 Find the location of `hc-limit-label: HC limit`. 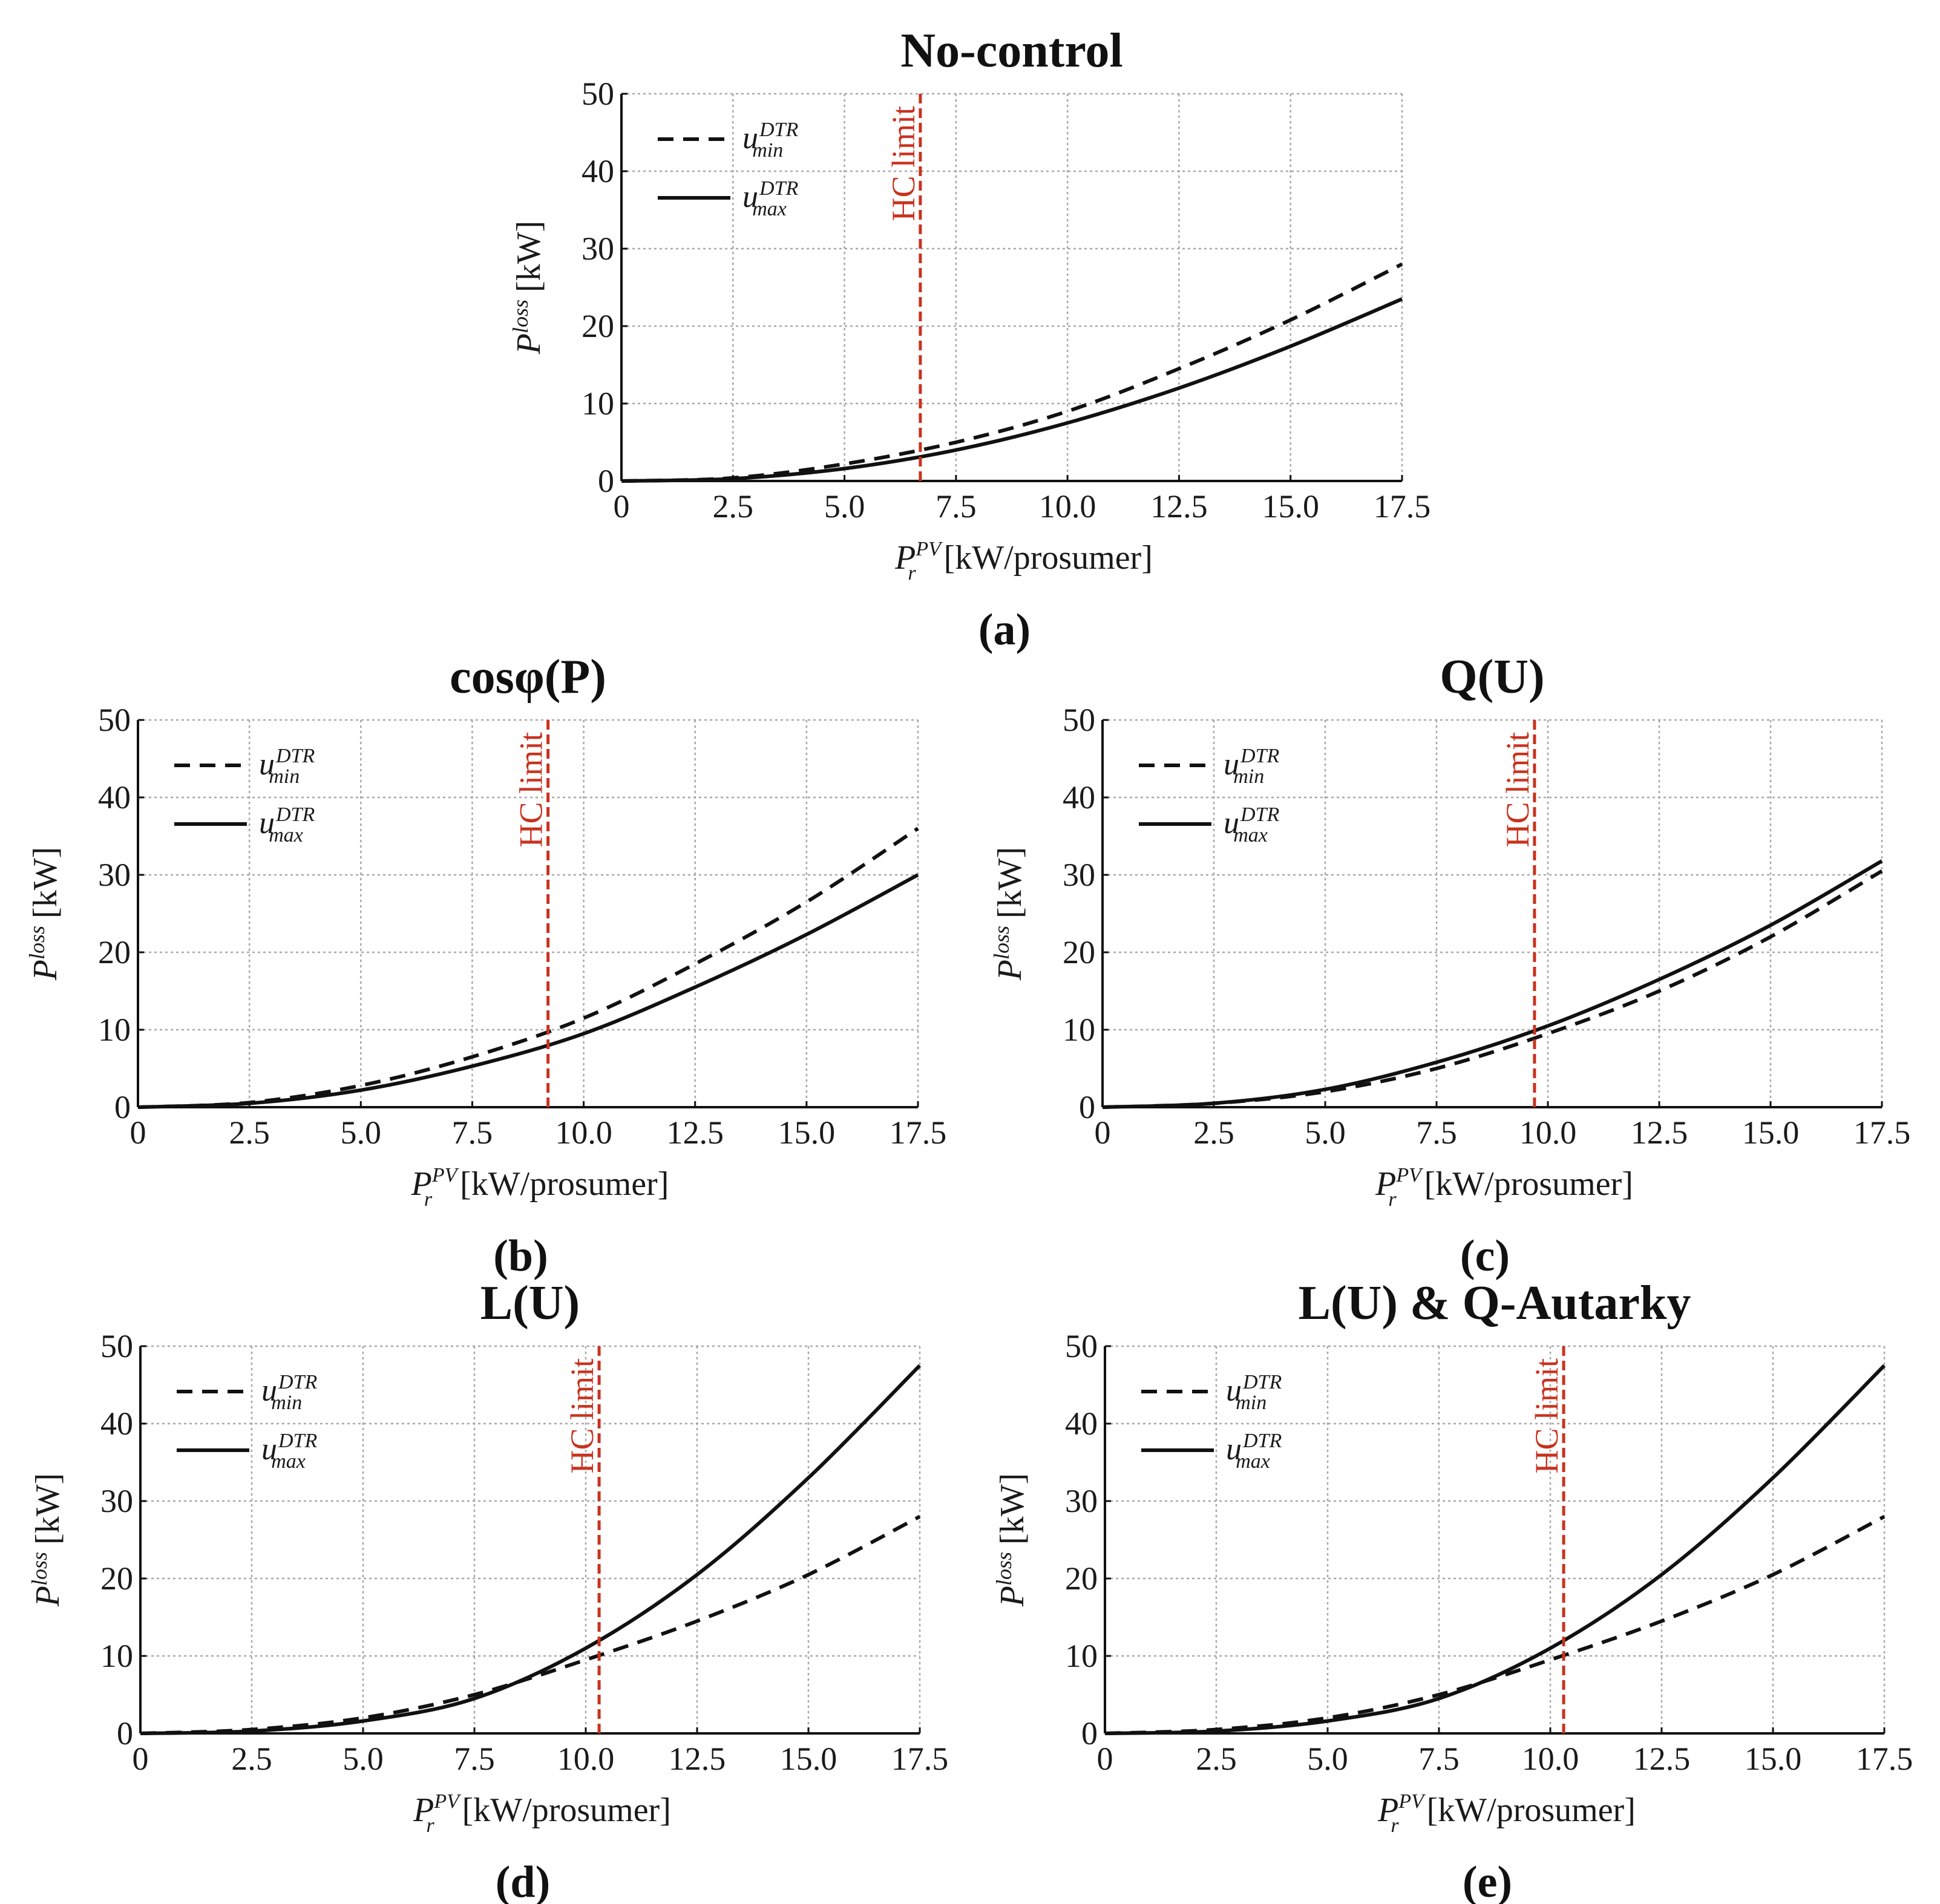

hc-limit-label: HC limit is located at coordinates (1547, 1416).